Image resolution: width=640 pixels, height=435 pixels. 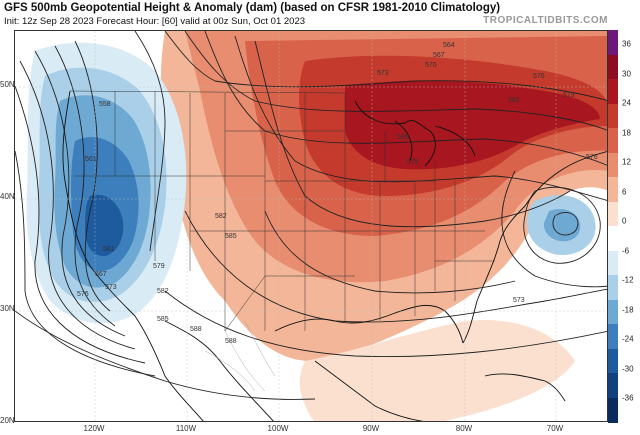 What do you see at coordinates (278, 428) in the screenshot?
I see `lon-label: 100W` at bounding box center [278, 428].